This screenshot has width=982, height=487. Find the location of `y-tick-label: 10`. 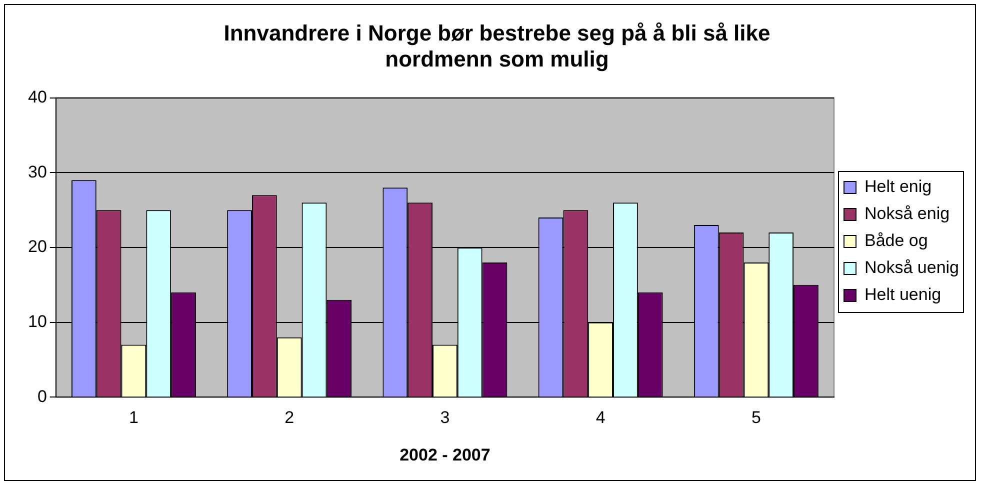

y-tick-label: 10 is located at coordinates (37, 322).